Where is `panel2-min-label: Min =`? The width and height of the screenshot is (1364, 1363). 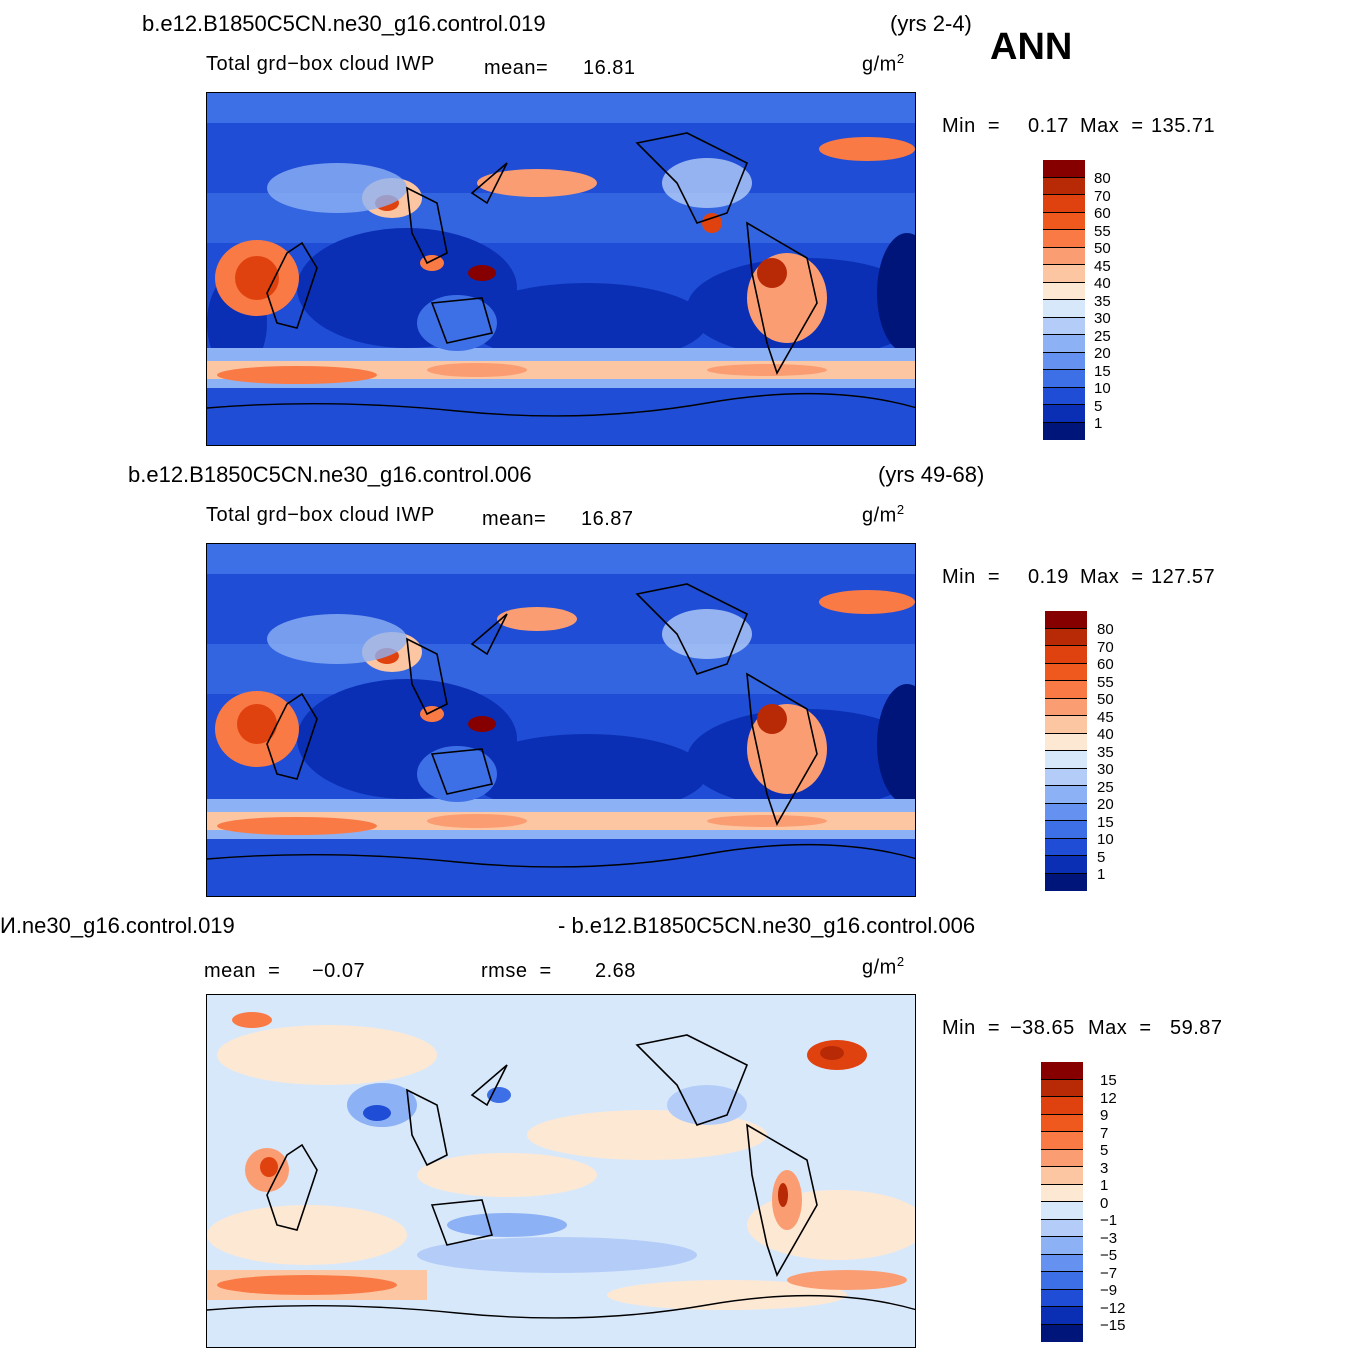 panel2-min-label: Min = is located at coordinates (971, 577).